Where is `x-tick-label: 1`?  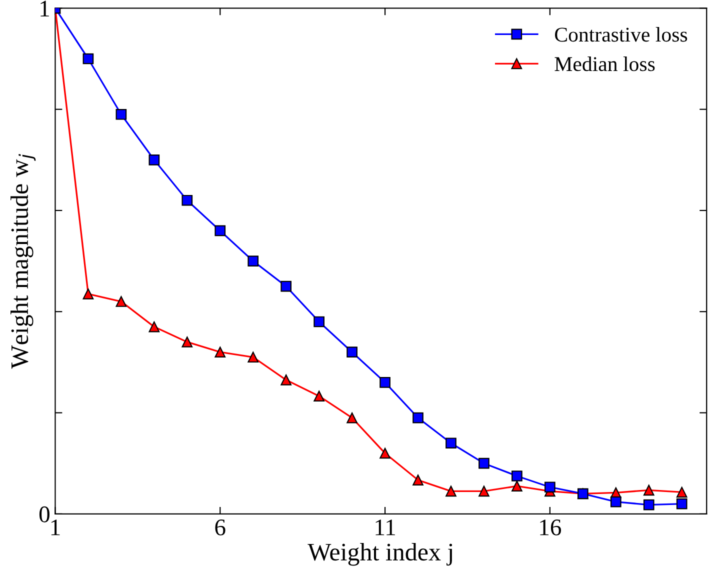 x-tick-label: 1 is located at coordinates (55, 528).